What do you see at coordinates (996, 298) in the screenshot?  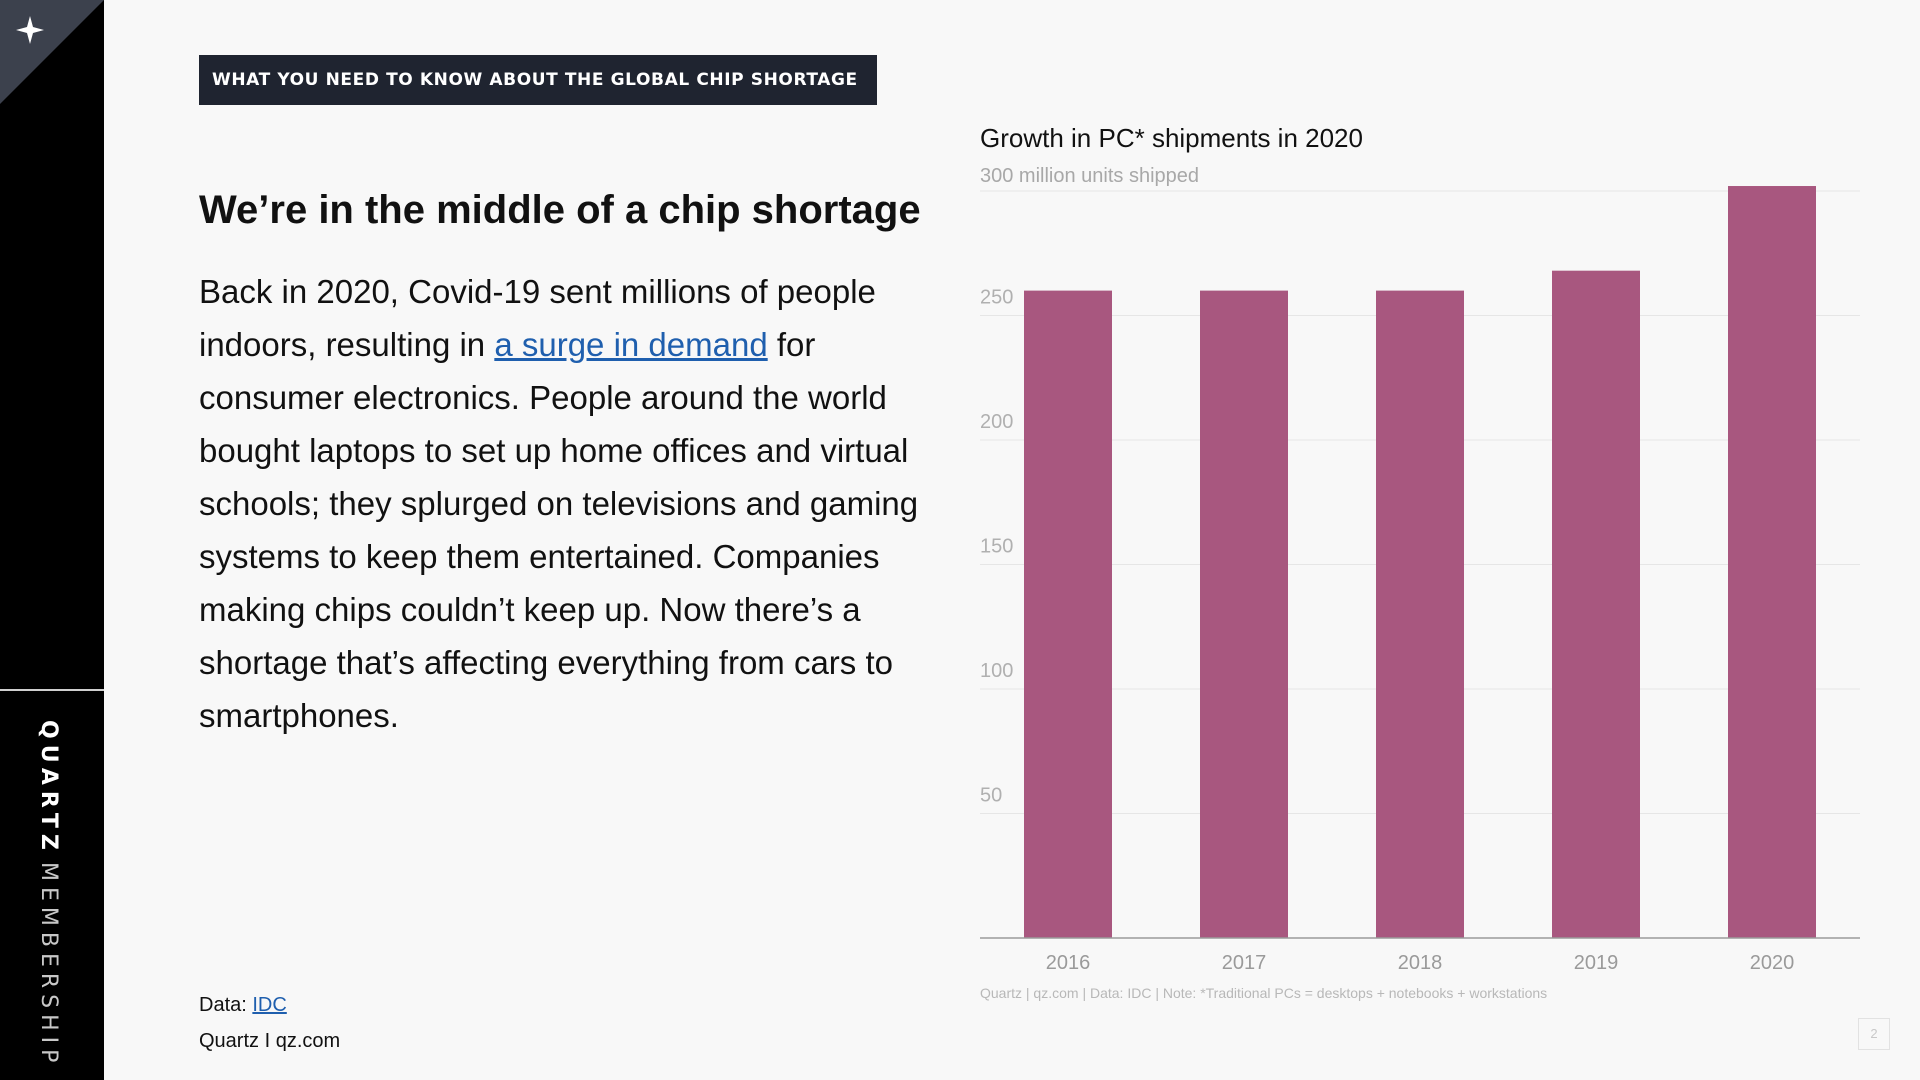 I see `y-tick-label: 250` at bounding box center [996, 298].